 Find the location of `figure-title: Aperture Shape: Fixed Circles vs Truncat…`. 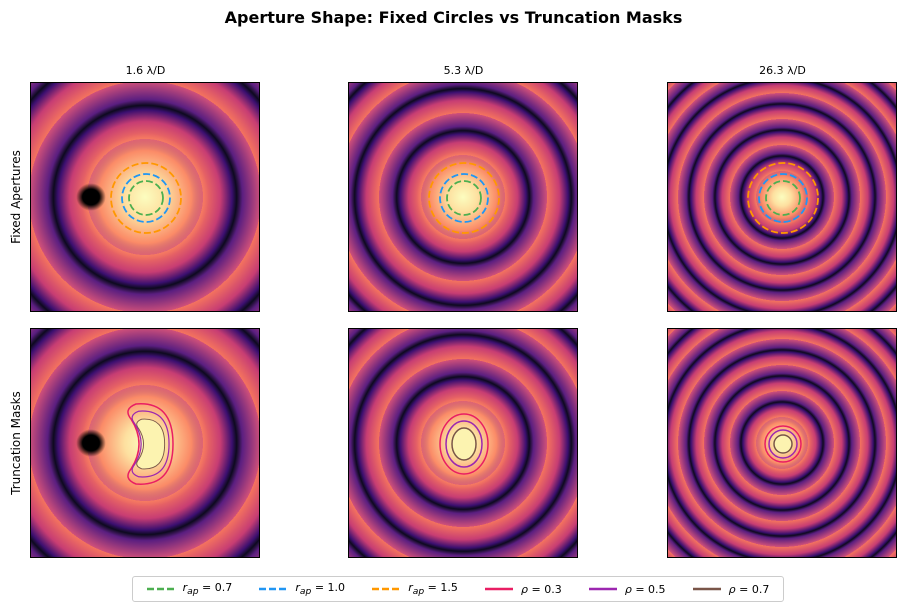

figure-title: Aperture Shape: Fixed Circles vs Truncat… is located at coordinates (453, 17).